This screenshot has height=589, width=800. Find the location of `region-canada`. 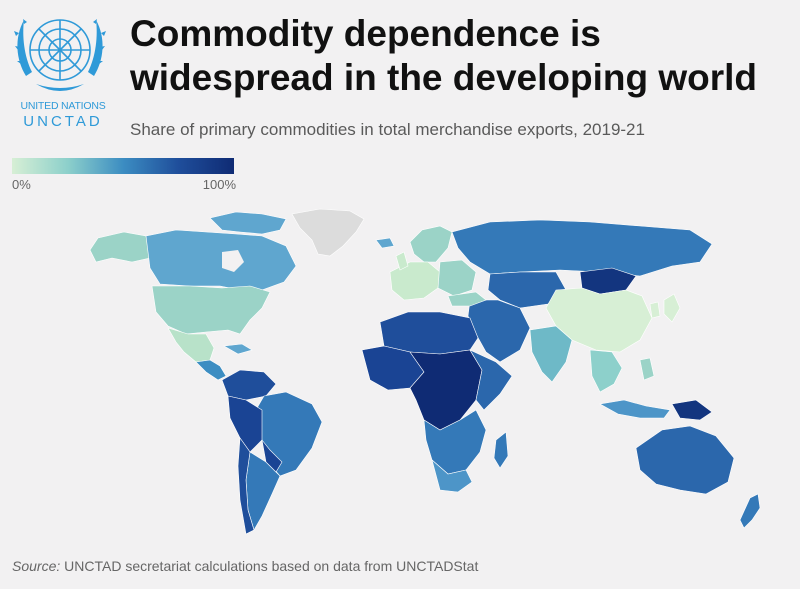

region-canada is located at coordinates (221, 260).